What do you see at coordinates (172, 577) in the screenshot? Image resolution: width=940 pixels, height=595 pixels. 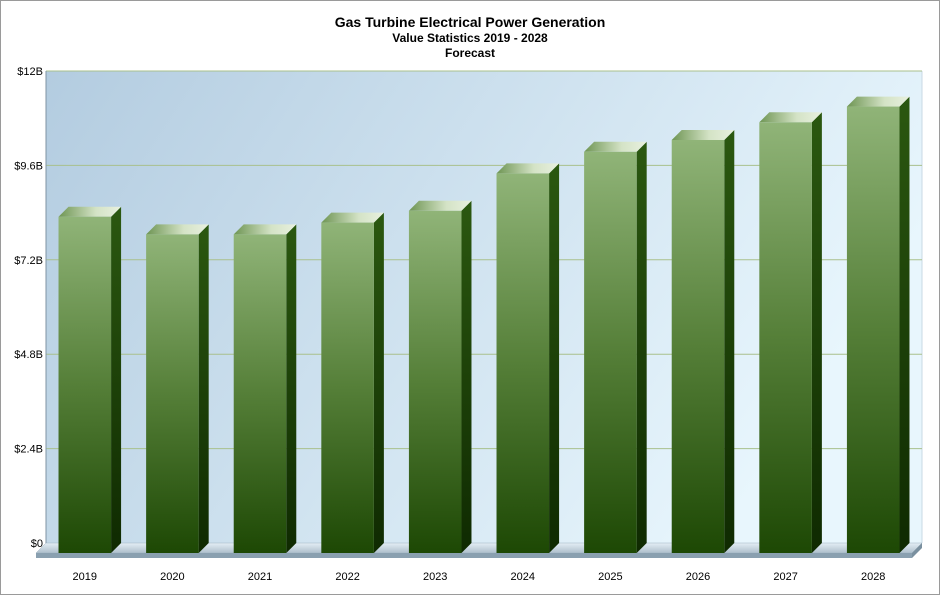 I see `x-tick-label: 2020` at bounding box center [172, 577].